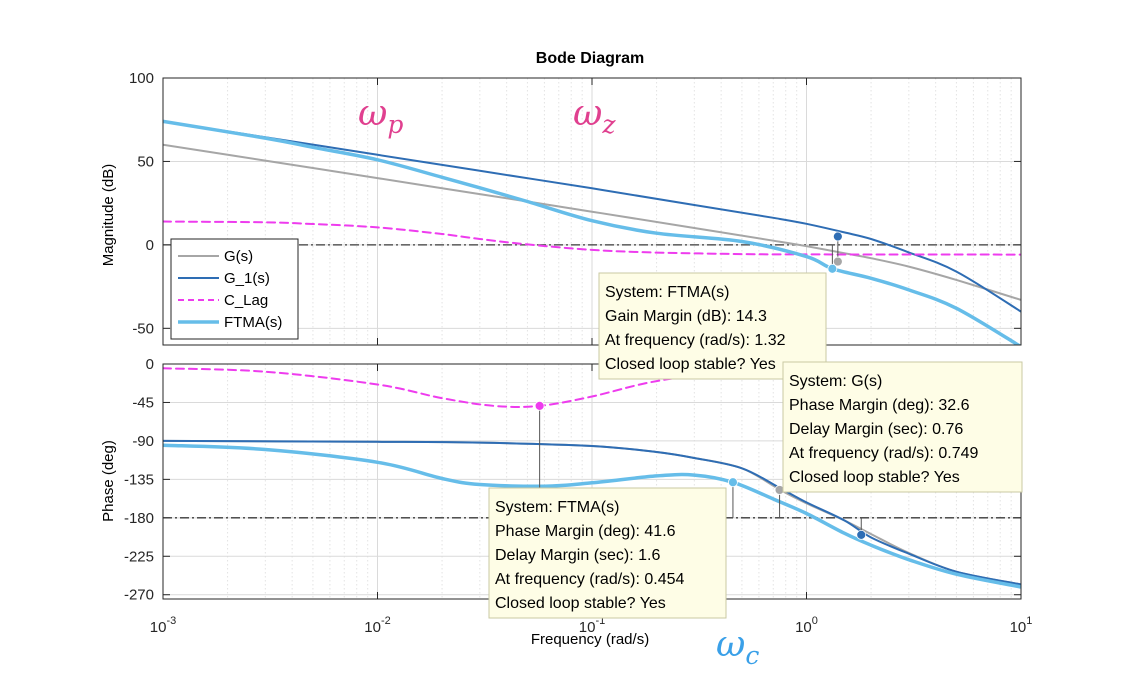 This screenshot has width=1128, height=674. Describe the element at coordinates (695, 340) in the screenshot. I see `datatip-line: At frequency (rad/s): 1.32` at that location.